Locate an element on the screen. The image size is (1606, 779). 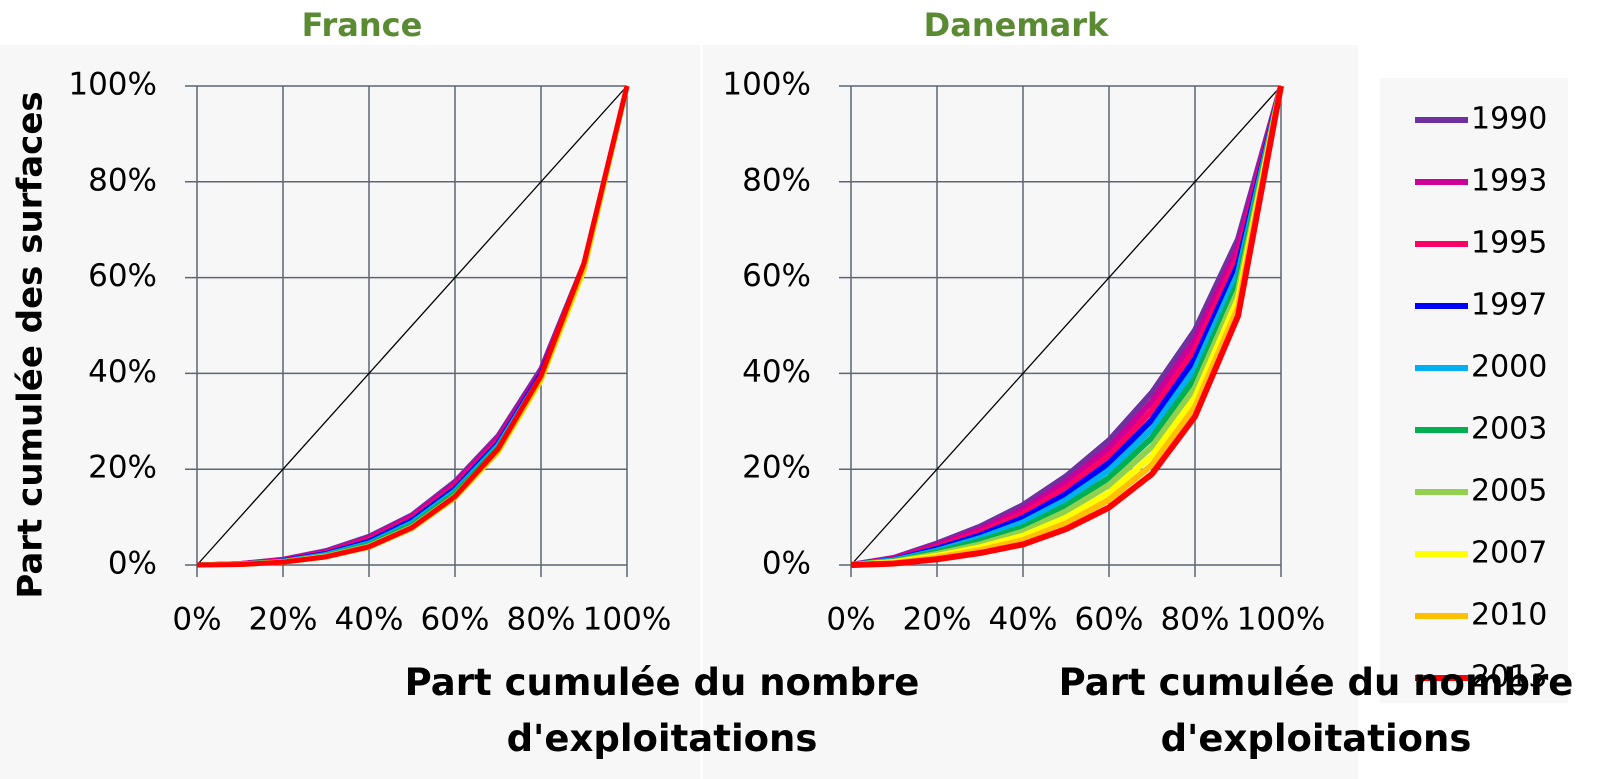
legend-label: 2005 is located at coordinates (1509, 491).